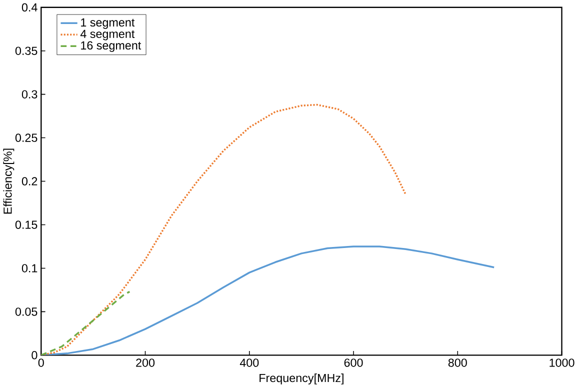  What do you see at coordinates (145, 363) in the screenshot?
I see `x-tick-label: 200` at bounding box center [145, 363].